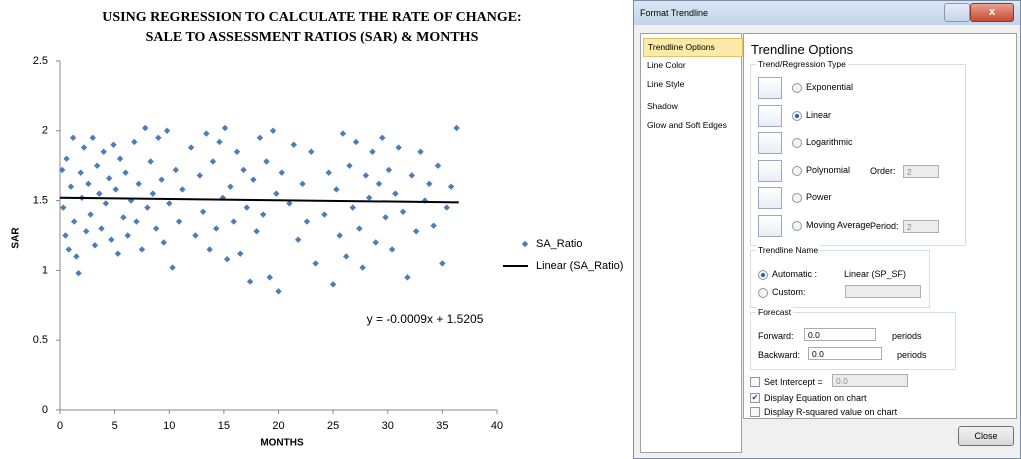  I want to click on trend-type-label: Polynomial, so click(828, 169).